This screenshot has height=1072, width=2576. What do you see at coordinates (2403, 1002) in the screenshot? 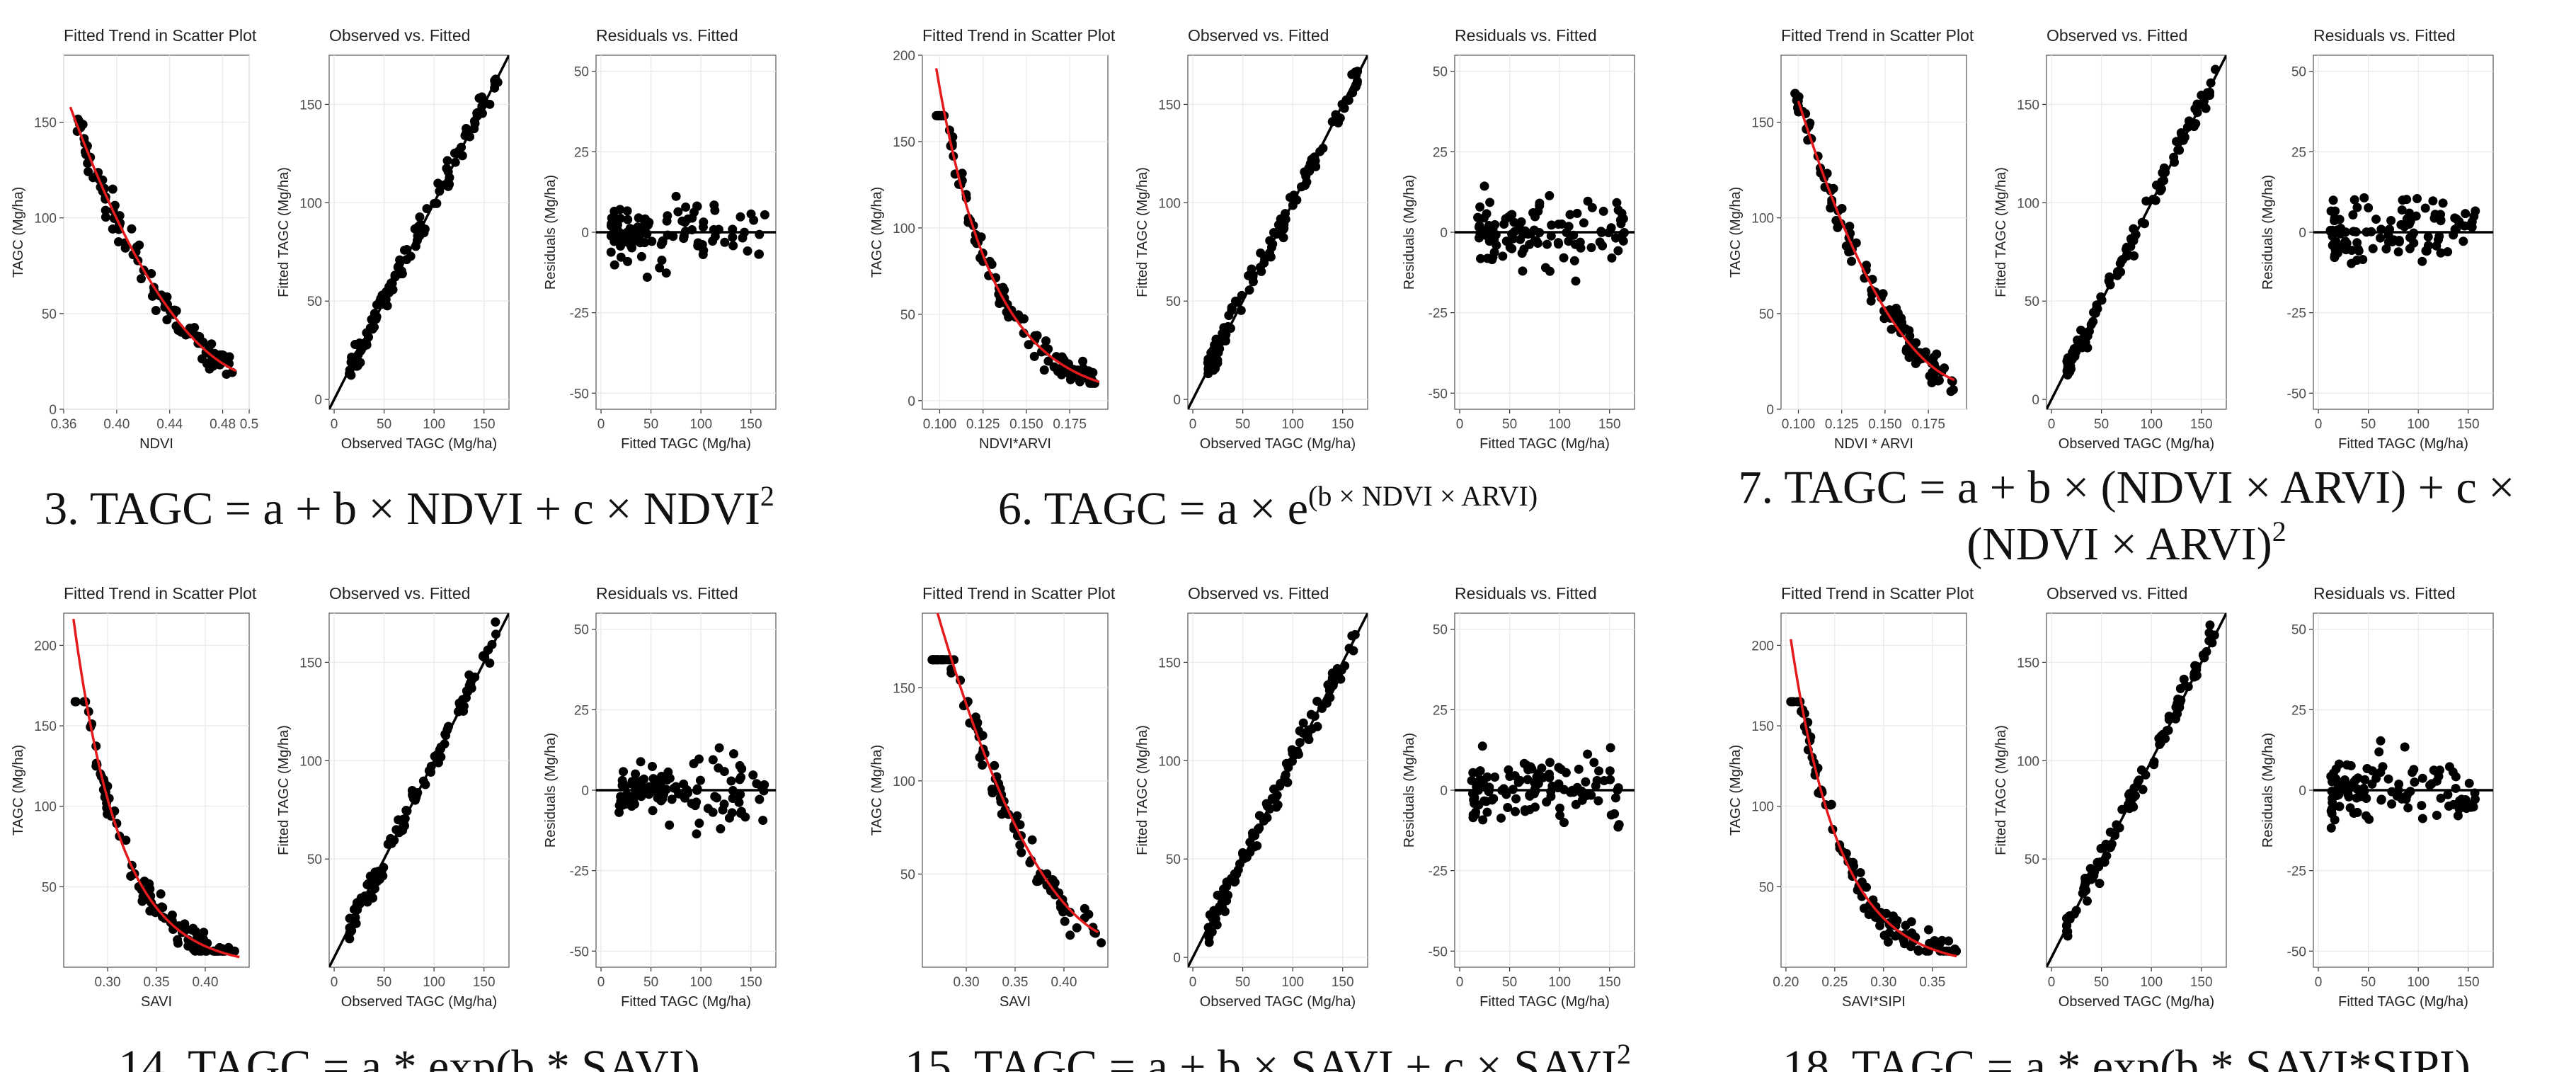
I see `x-axis-label: Fitted TAGC (Mg/ha)` at bounding box center [2403, 1002].